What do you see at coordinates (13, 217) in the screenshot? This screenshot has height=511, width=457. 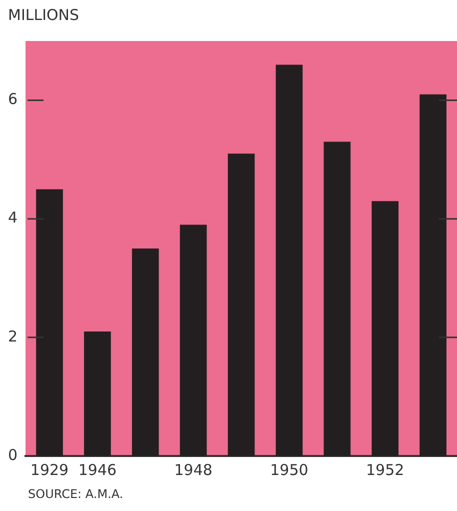 I see `y-tick-label: 4` at bounding box center [13, 217].